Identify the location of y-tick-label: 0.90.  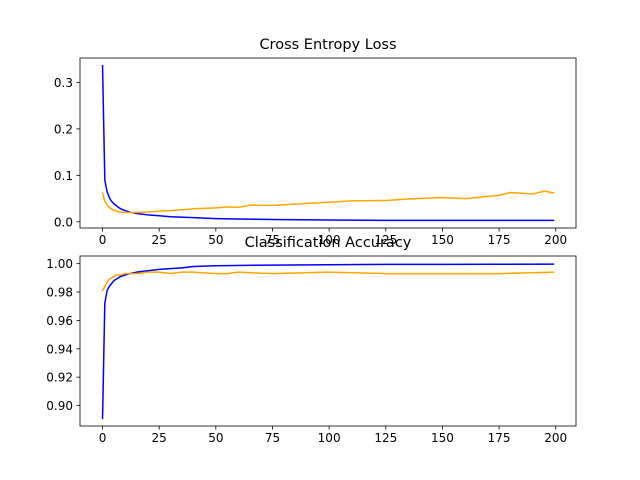
(59, 406).